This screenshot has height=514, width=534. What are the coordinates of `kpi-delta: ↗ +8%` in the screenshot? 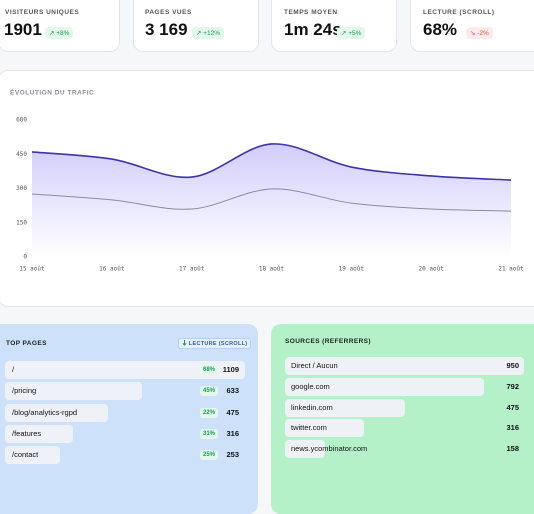 It's located at (59, 33).